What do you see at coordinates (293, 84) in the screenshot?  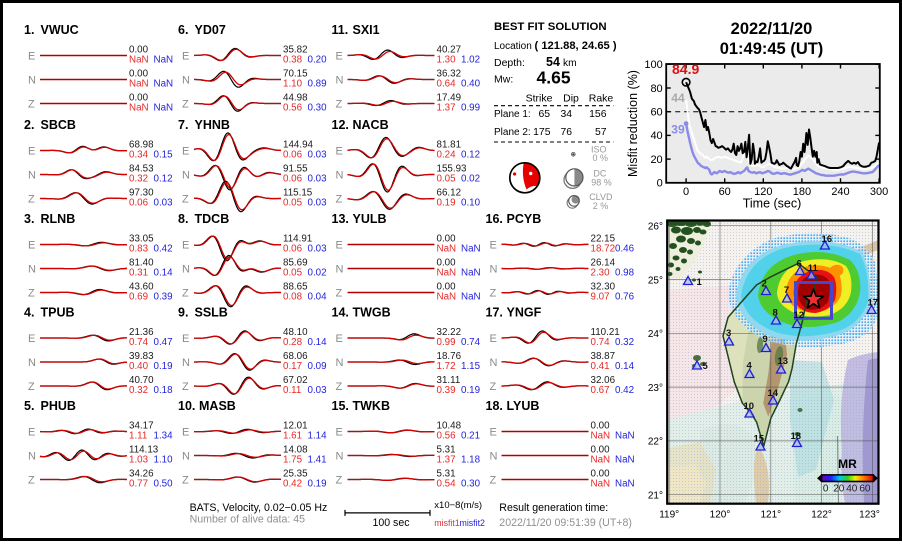 I see `svg-text: 1.10` at bounding box center [293, 84].